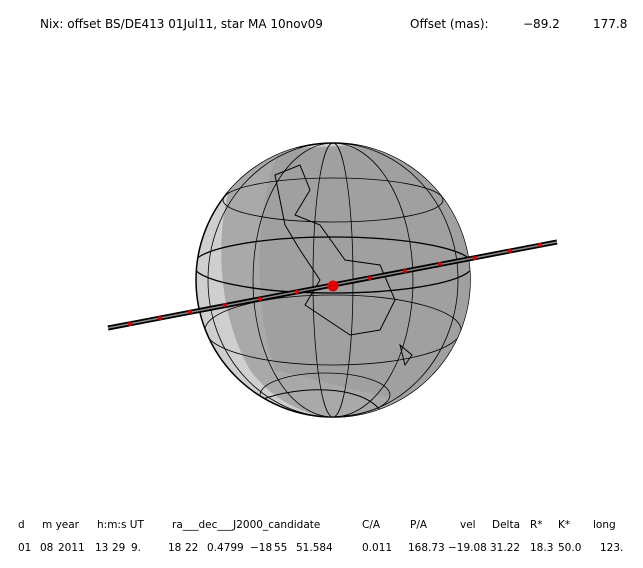  I want to click on cell: 18, so click(174, 548).